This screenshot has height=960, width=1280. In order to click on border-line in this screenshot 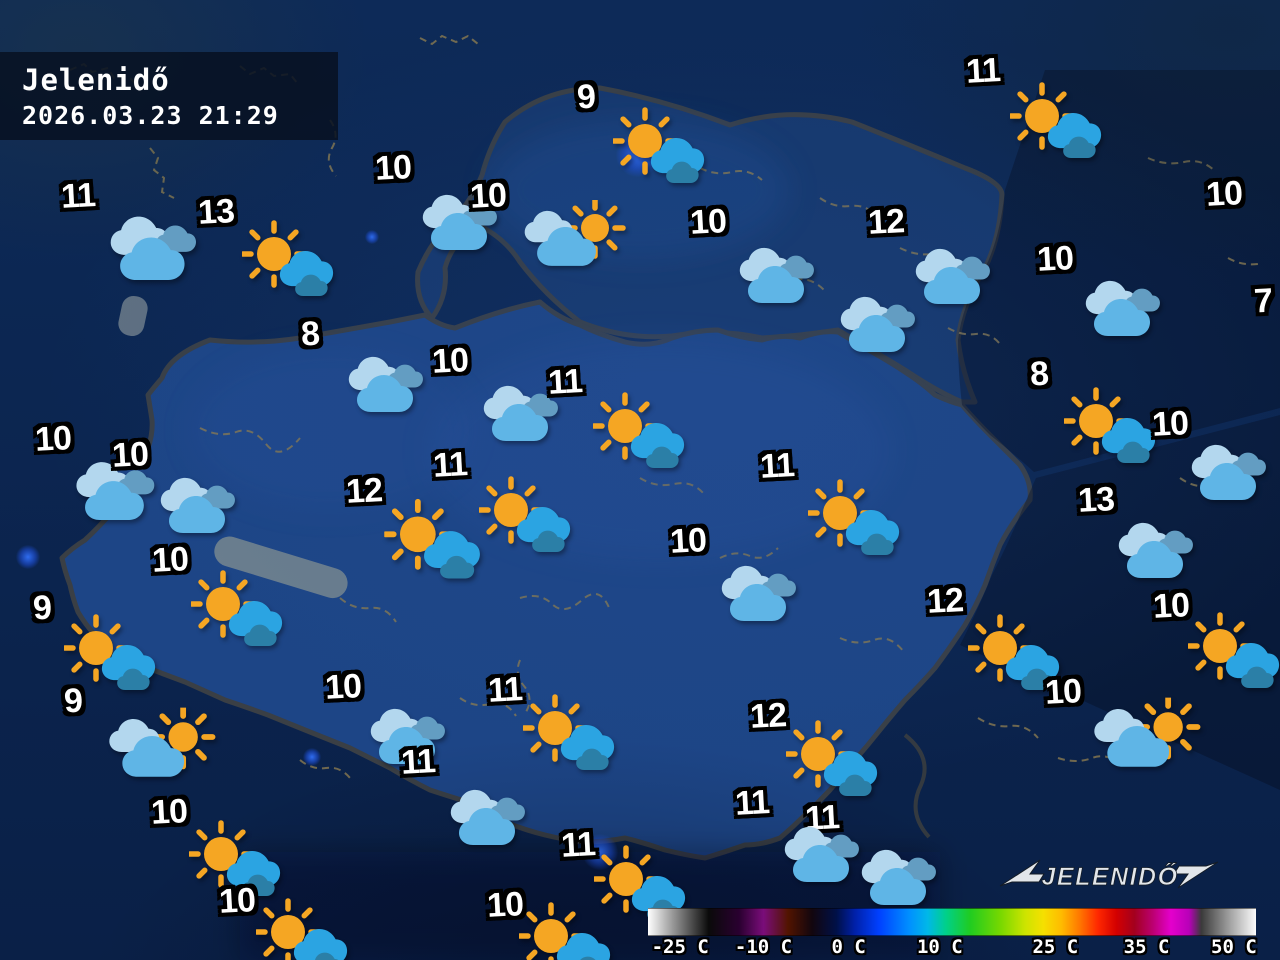, I will do `click(917, 786)`.